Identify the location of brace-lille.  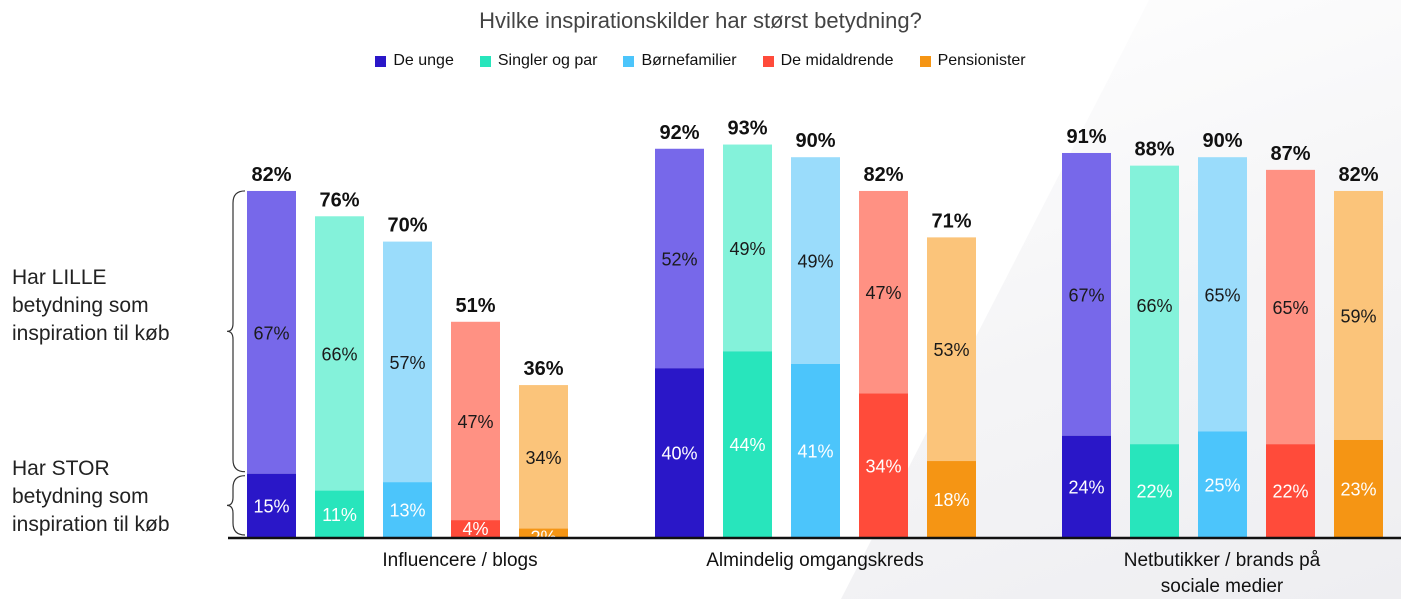
(236, 331).